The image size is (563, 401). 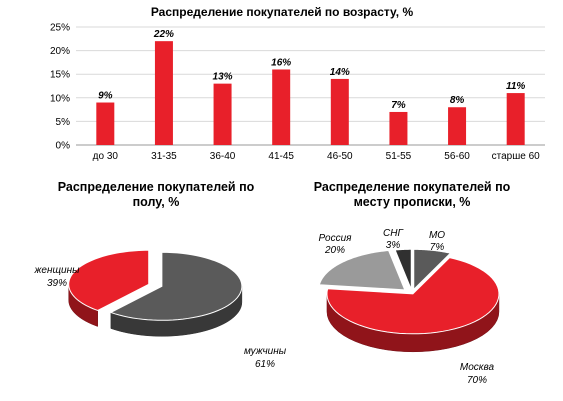 I want to click on gender-pie-title-line-2: полу, %, so click(x=156, y=202).